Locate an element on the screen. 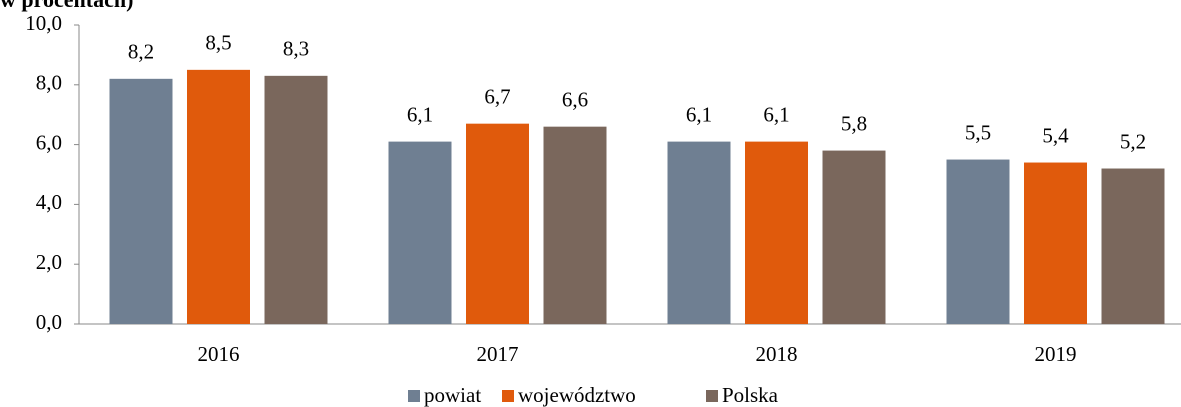 This screenshot has height=407, width=1181. value-label: 8,3 is located at coordinates (296, 49).